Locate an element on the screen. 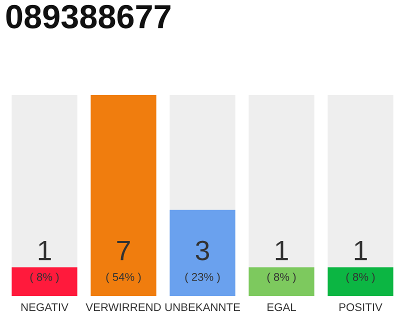 This screenshot has width=410, height=320. annotation: ( 54% ) is located at coordinates (123, 278).